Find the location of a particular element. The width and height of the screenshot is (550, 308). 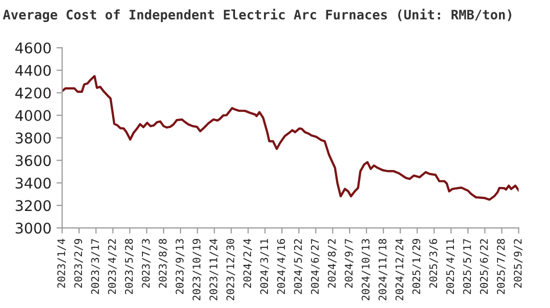

x-tick-label: 2023/4/22 is located at coordinates (112, 266).